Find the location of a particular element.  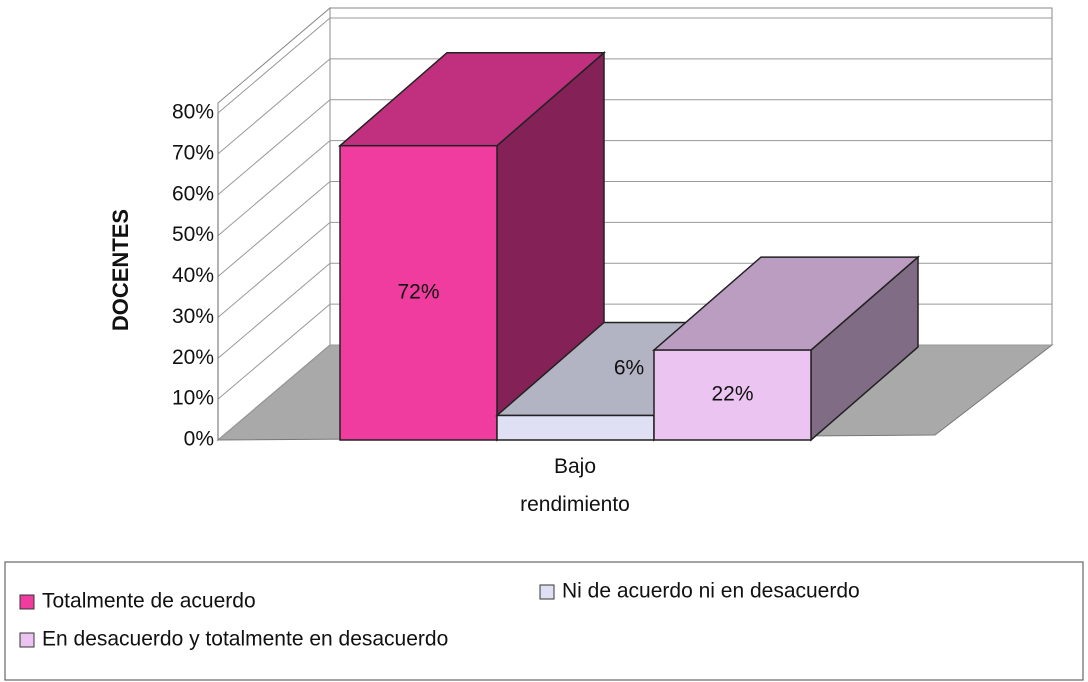

x-tick-label-box: Bajo rendimiento is located at coordinates (575, 485).